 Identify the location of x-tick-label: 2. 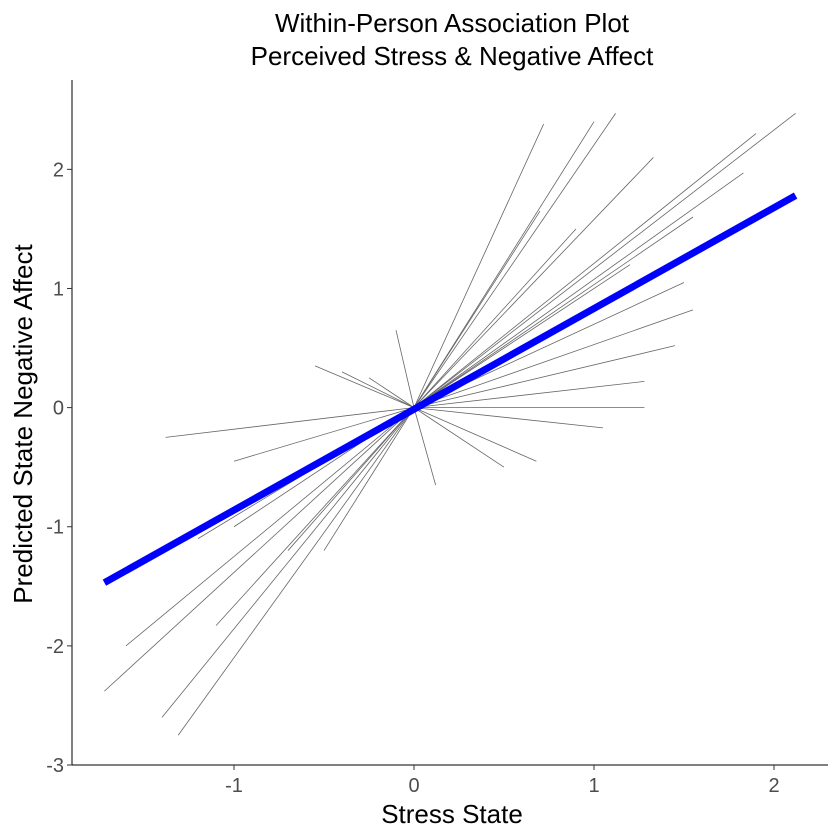
(773, 786).